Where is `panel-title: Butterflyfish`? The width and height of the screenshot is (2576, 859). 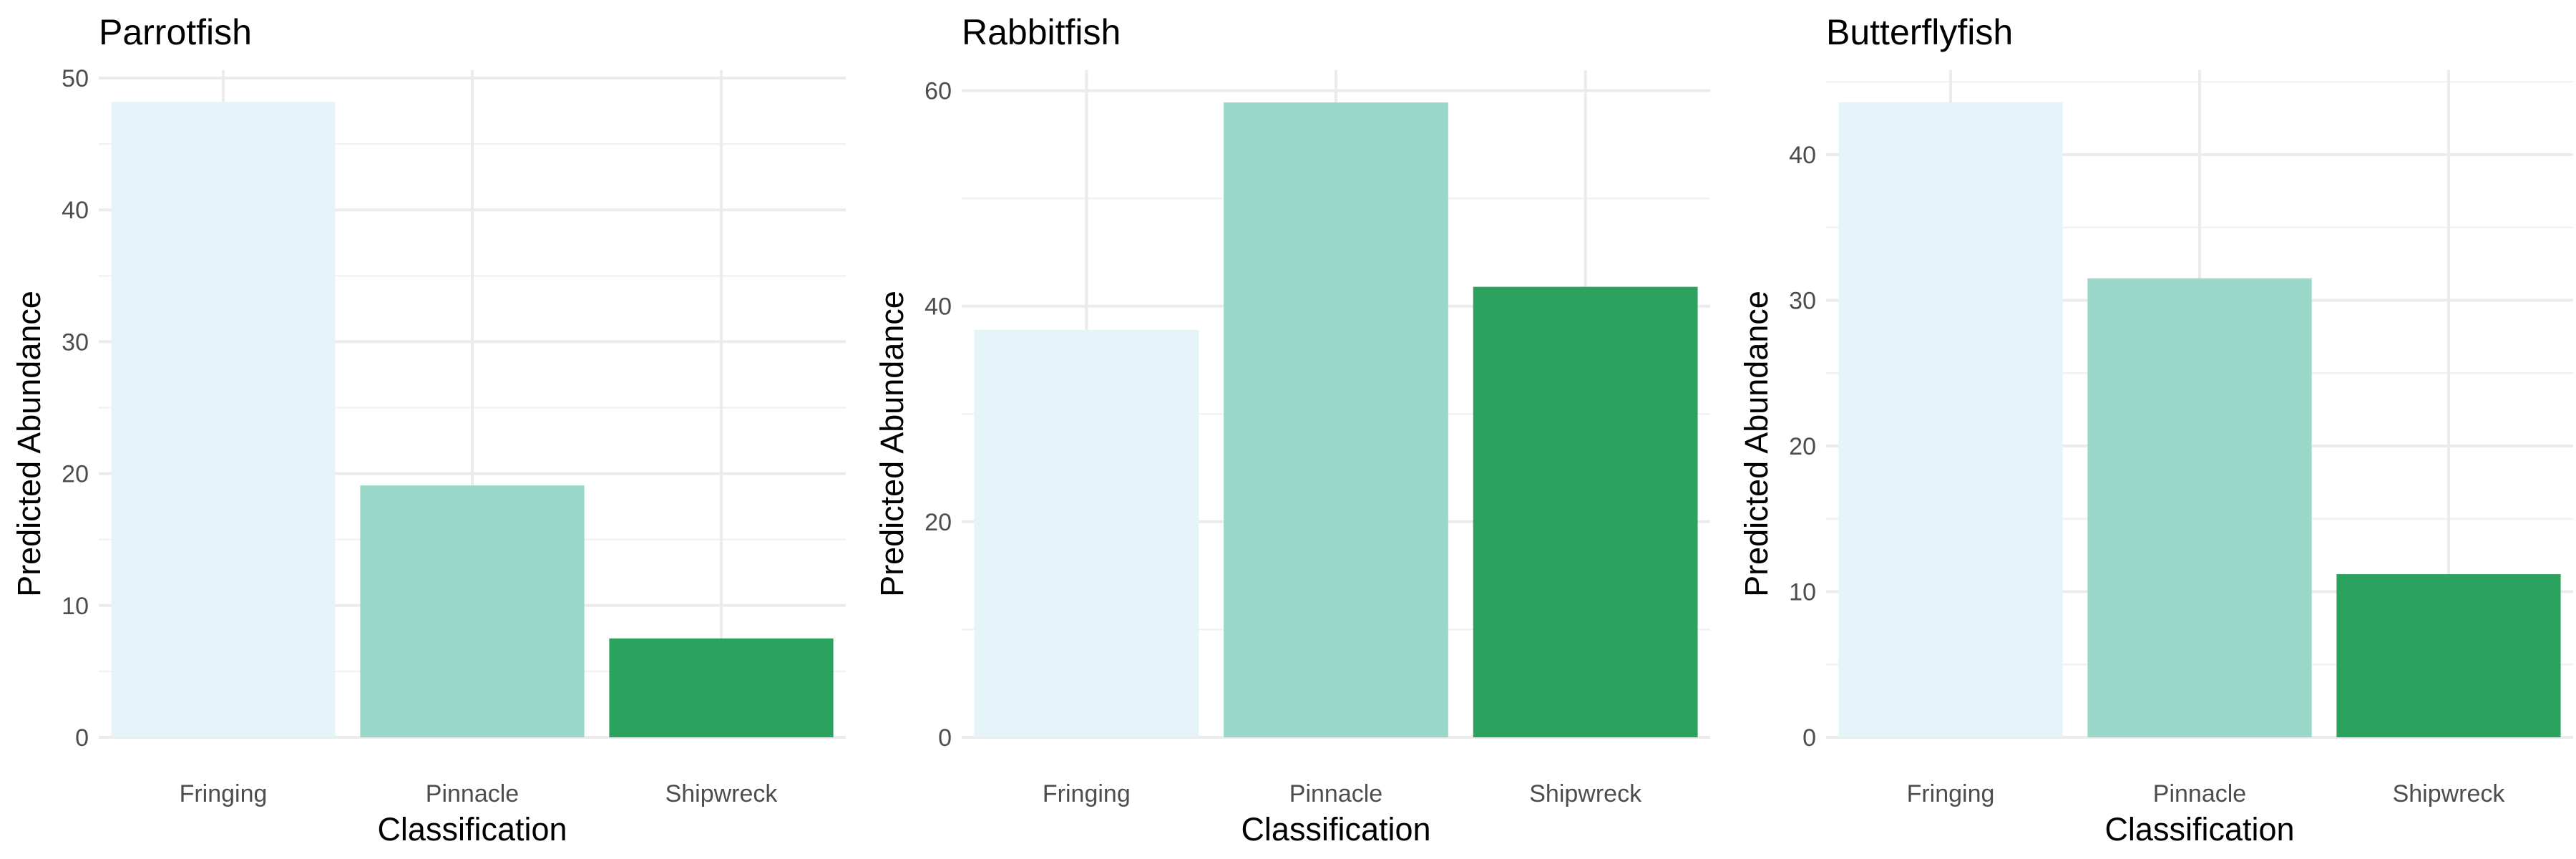 panel-title: Butterflyfish is located at coordinates (1919, 32).